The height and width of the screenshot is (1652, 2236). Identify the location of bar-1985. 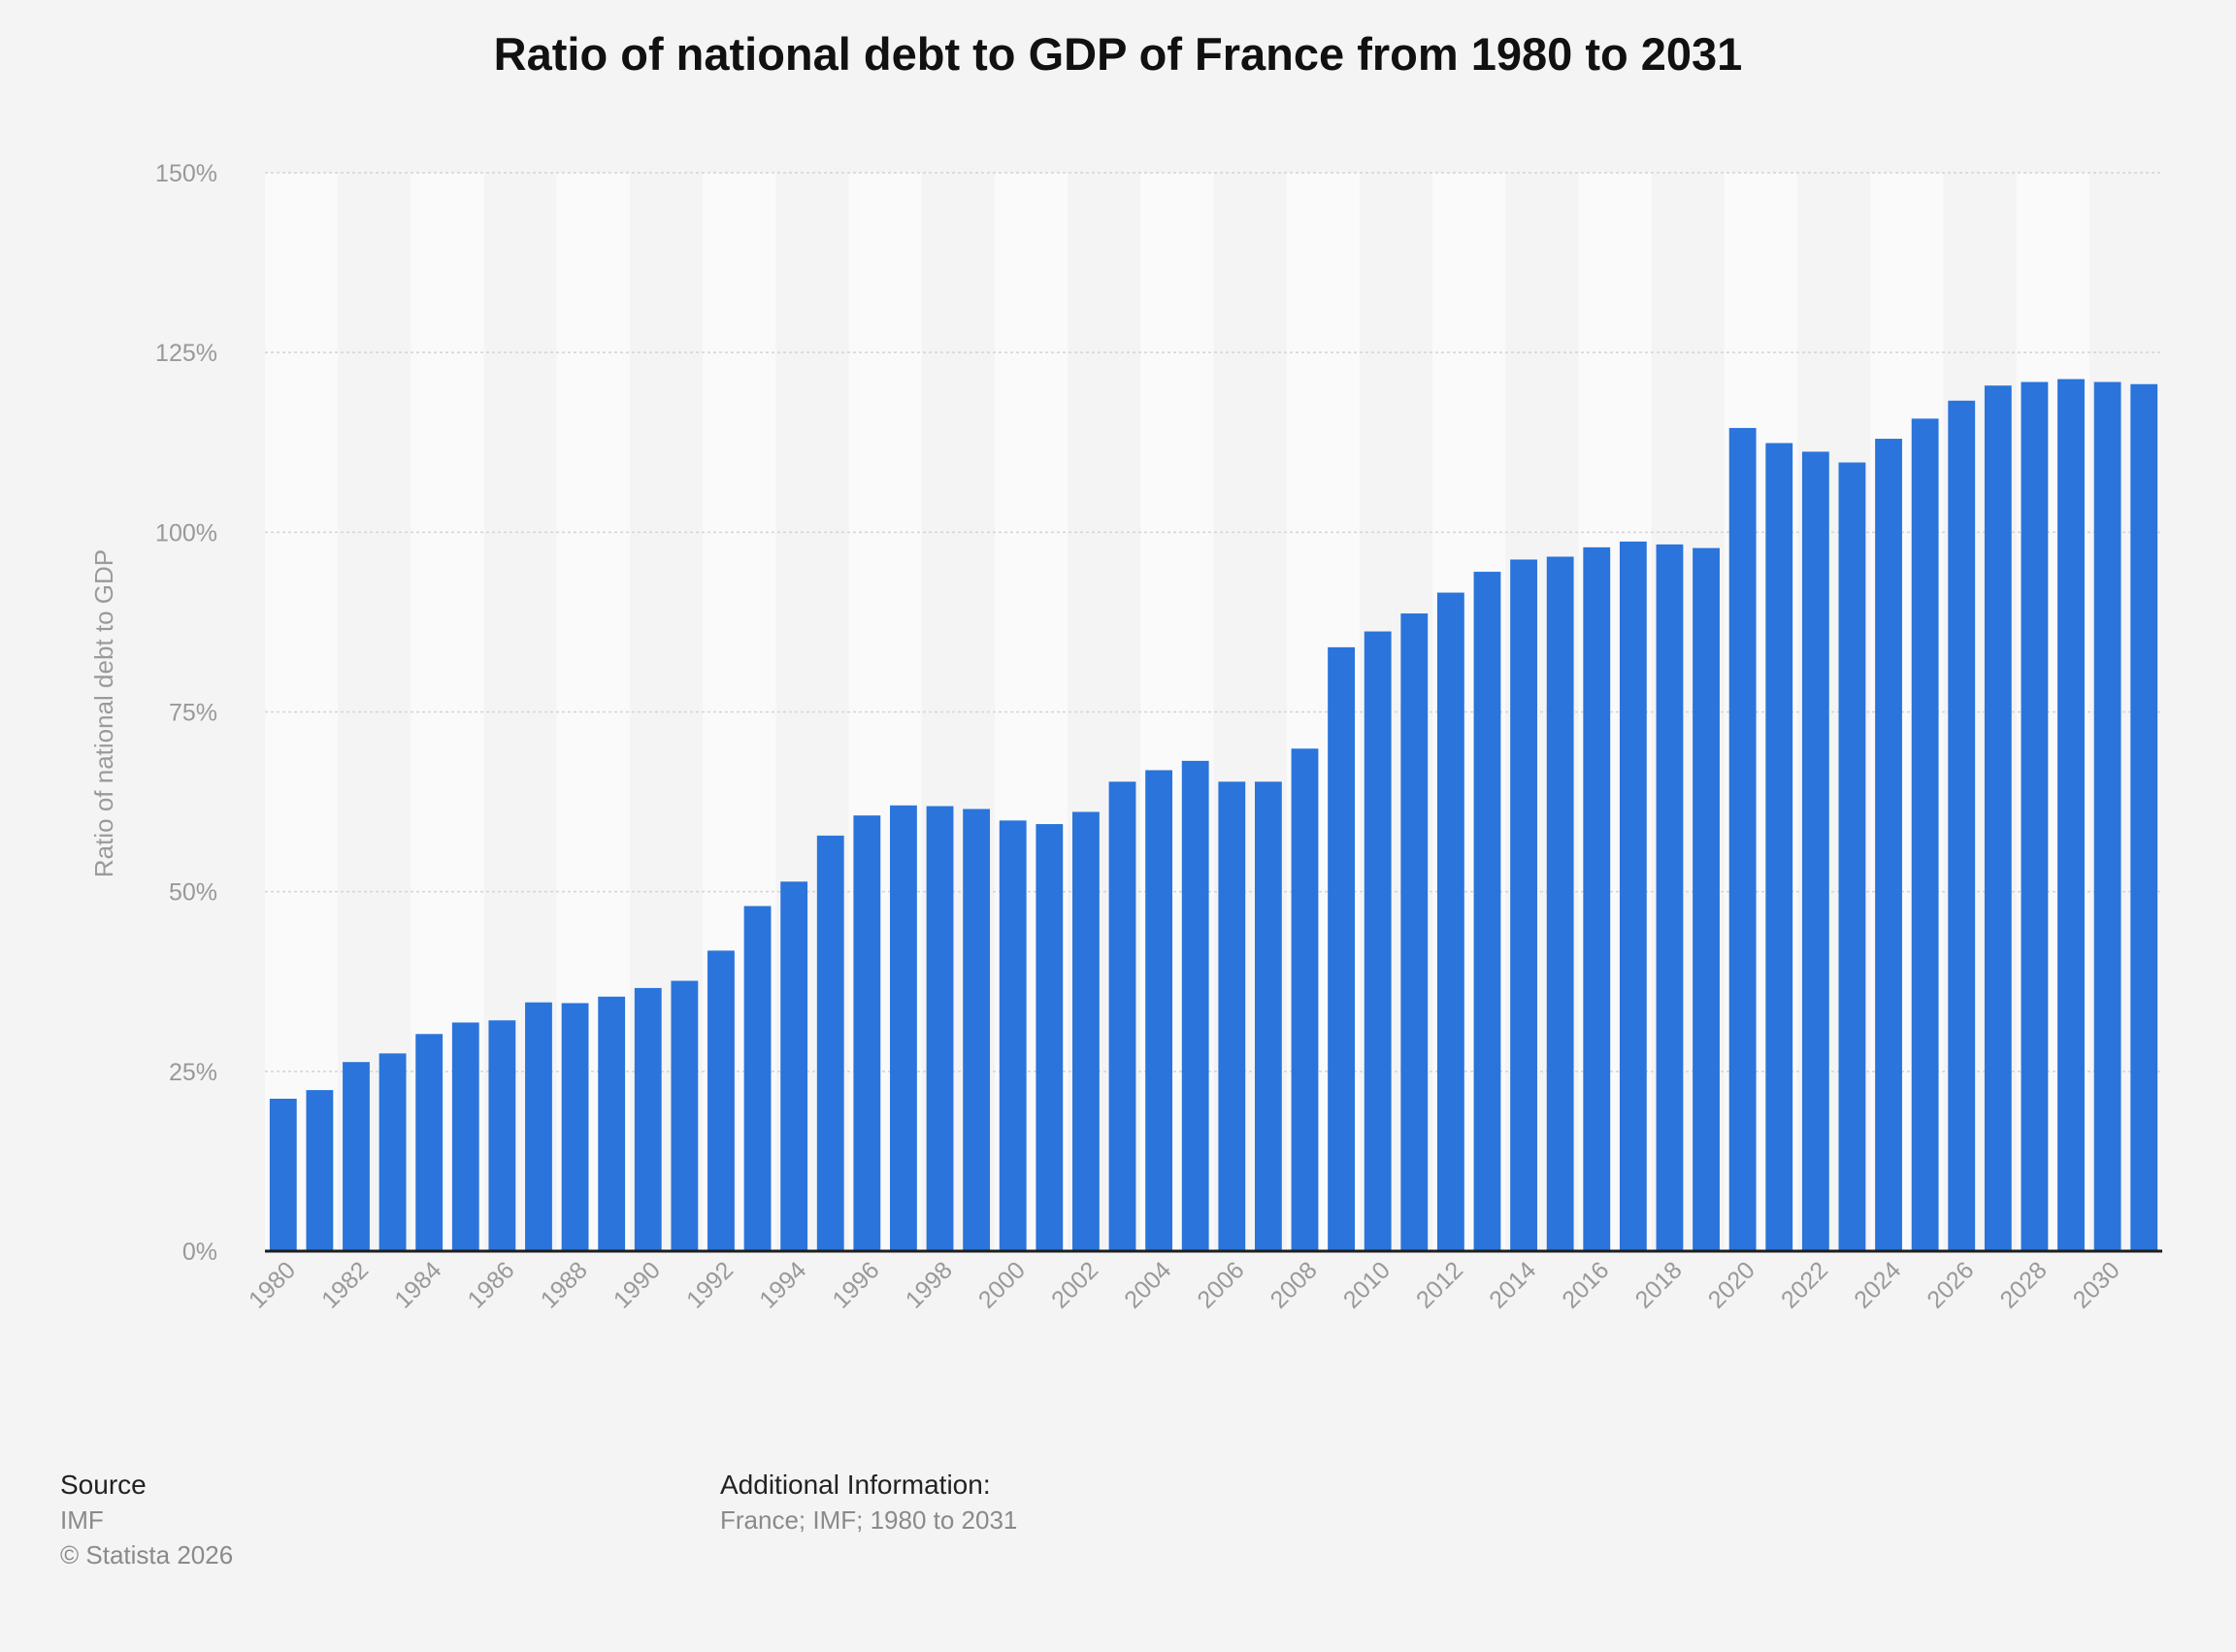
(465, 1136).